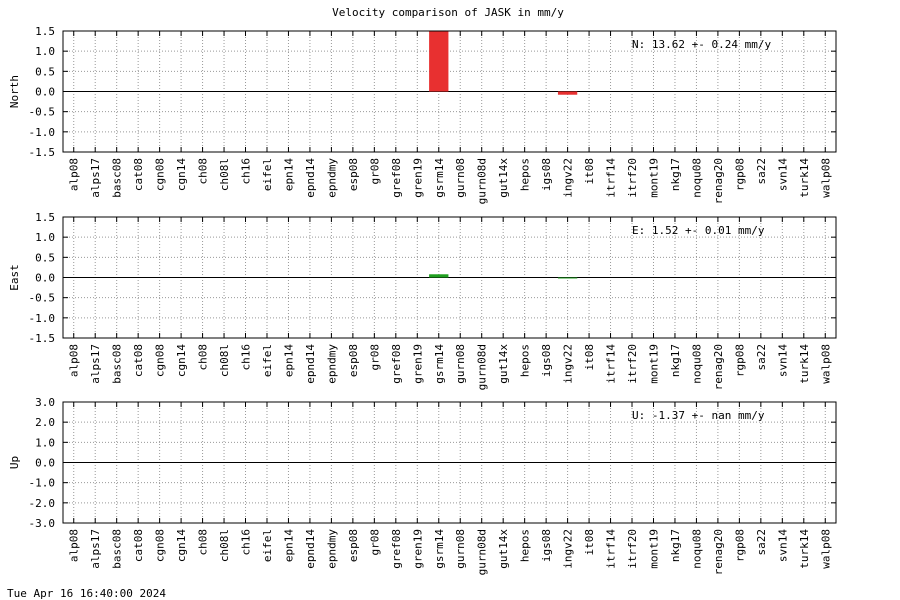 Image resolution: width=900 pixels, height=600 pixels. What do you see at coordinates (14, 91) in the screenshot?
I see `y-axis-label: North` at bounding box center [14, 91].